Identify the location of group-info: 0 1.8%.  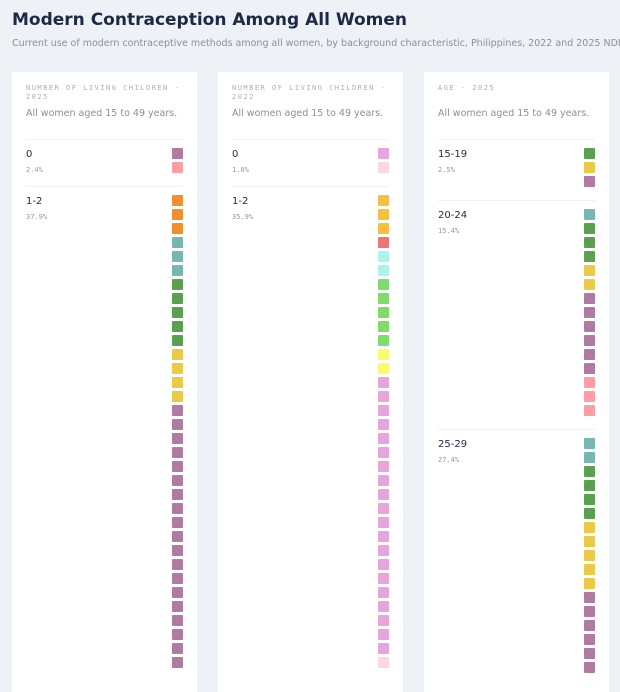
(240, 162).